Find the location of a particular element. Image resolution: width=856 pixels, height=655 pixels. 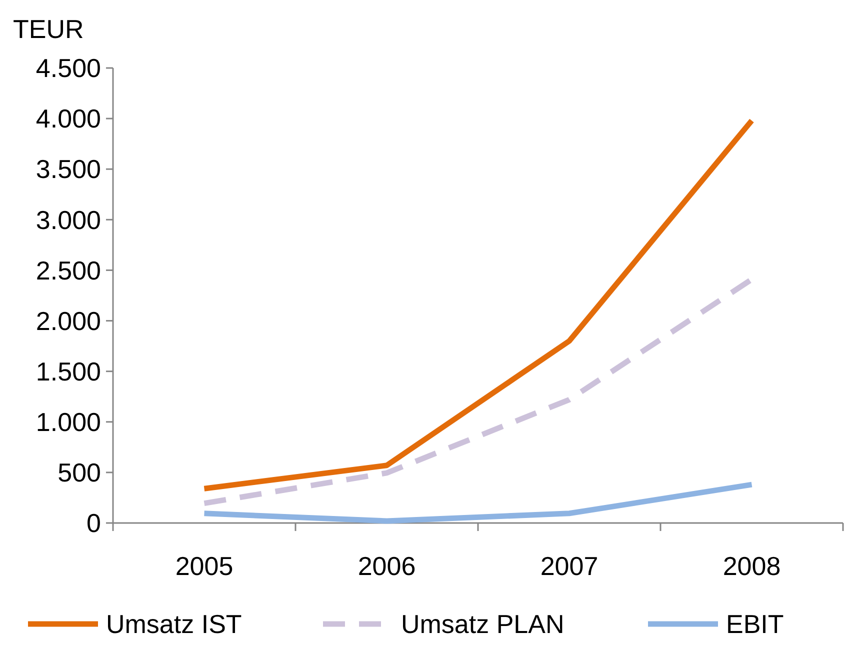

x-tick-label: 2007 is located at coordinates (569, 566).